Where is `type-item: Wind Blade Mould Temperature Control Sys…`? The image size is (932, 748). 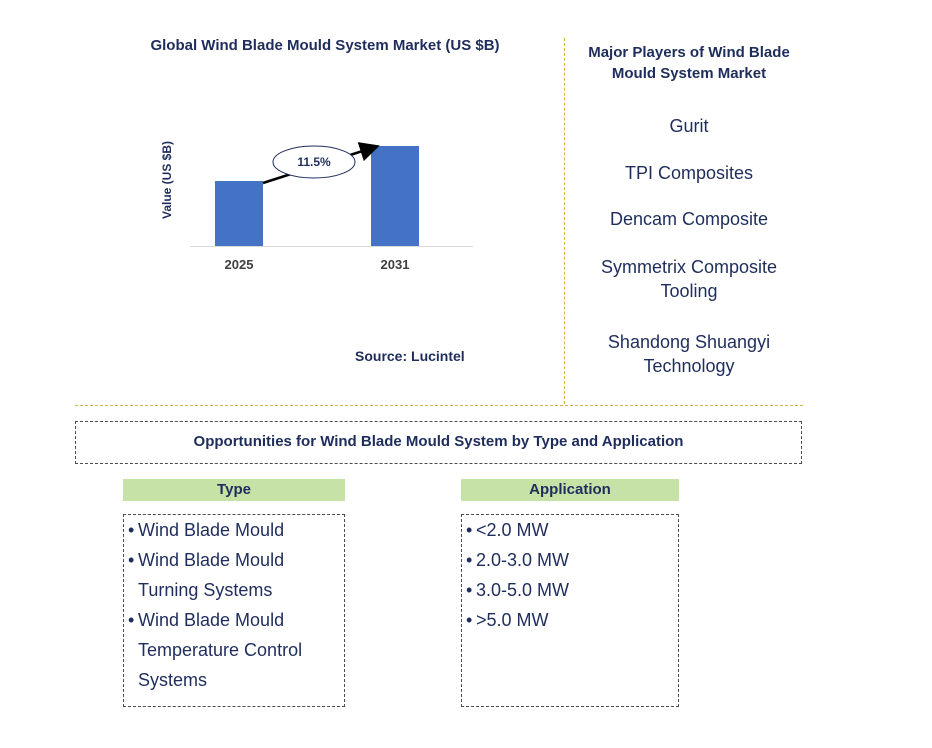
type-item: Wind Blade Mould Temperature Control Sys… is located at coordinates (234, 650).